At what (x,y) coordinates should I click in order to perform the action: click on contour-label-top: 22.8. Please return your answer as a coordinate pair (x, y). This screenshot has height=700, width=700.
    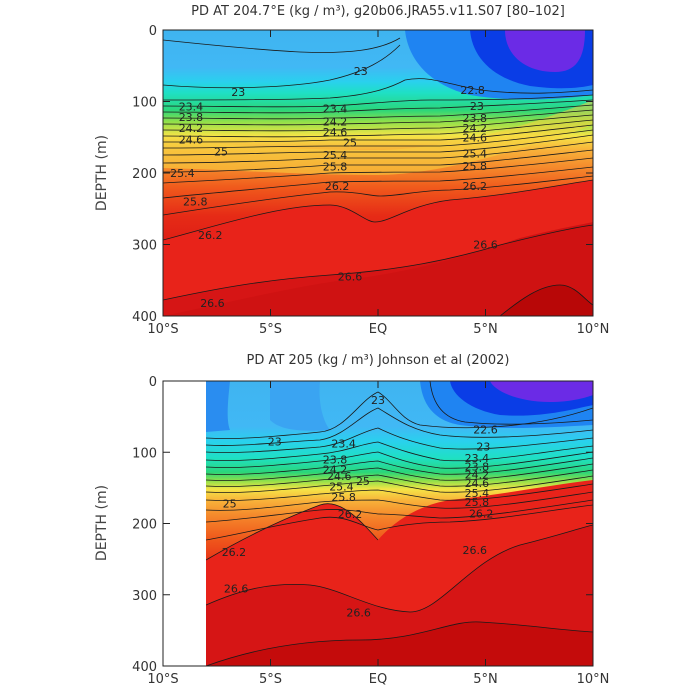
    Looking at the image, I should click on (472, 90).